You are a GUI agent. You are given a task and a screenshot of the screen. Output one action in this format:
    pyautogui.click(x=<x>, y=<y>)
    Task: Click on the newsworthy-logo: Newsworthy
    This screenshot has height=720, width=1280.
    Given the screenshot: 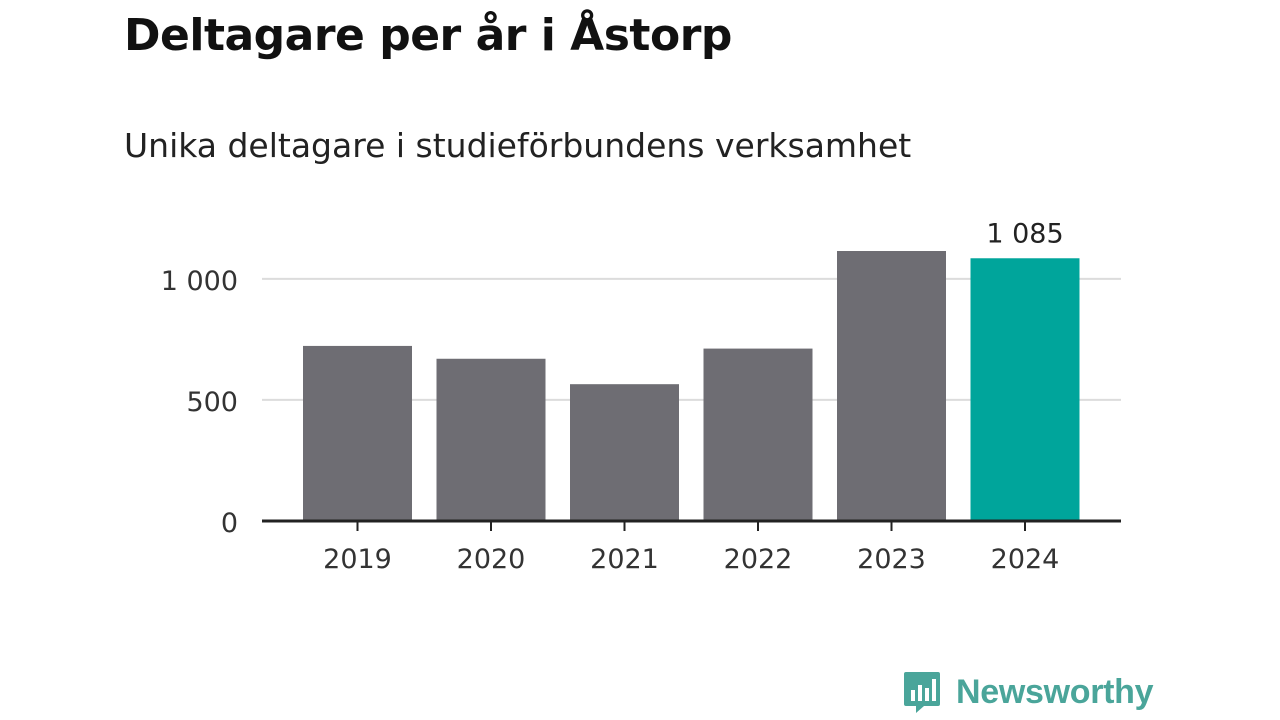 What is the action you would take?
    pyautogui.click(x=1028, y=692)
    